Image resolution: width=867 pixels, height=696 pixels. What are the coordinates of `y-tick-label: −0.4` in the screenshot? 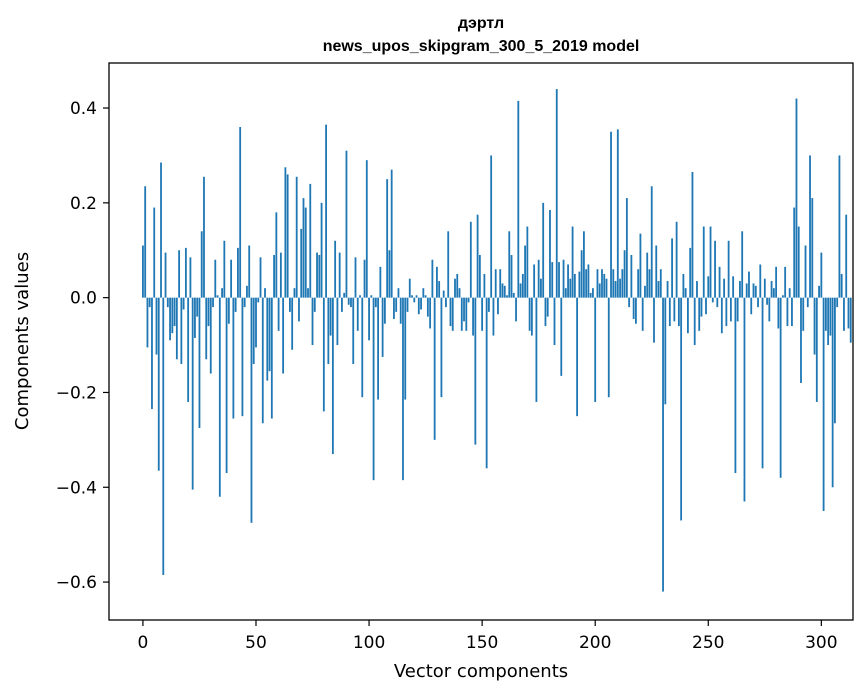 It's located at (76, 488).